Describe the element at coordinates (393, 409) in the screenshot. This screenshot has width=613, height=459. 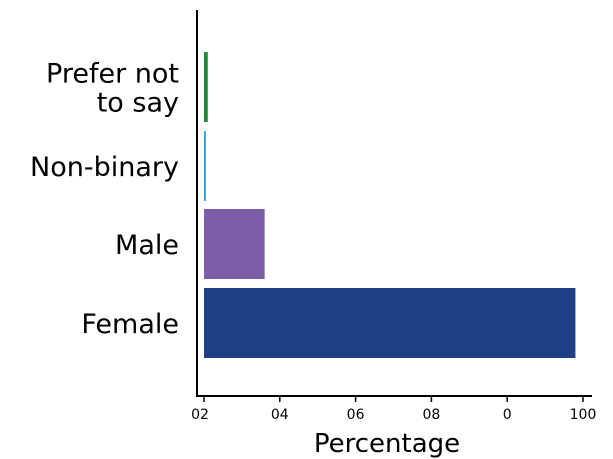
I see `x-ticks: 02 04 06 08 0 100` at that location.